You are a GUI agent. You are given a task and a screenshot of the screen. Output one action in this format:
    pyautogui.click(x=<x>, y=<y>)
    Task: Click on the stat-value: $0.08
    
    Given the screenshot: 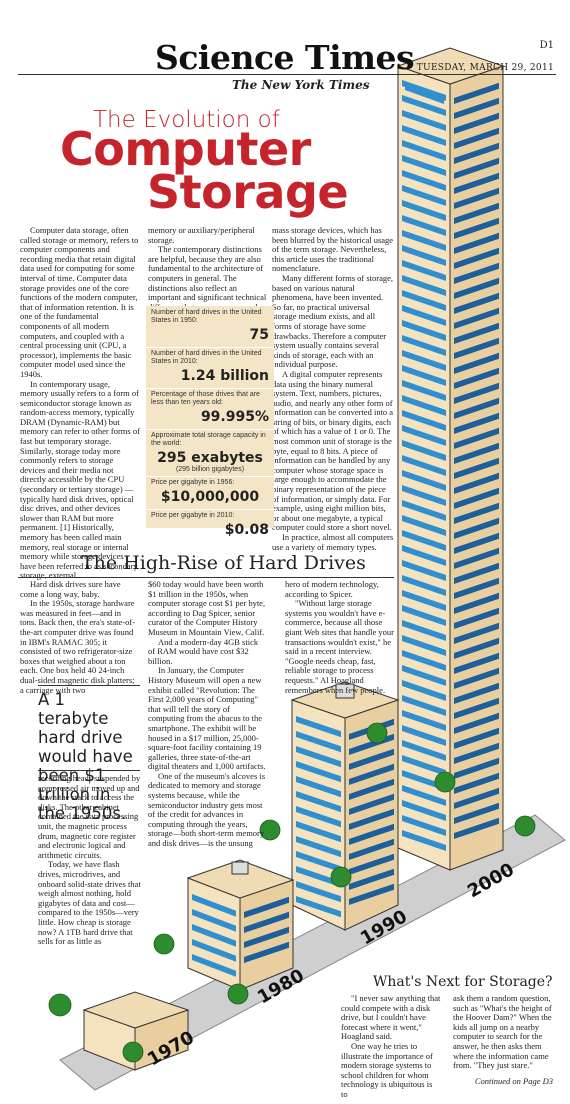 What is the action you would take?
    pyautogui.click(x=246, y=530)
    